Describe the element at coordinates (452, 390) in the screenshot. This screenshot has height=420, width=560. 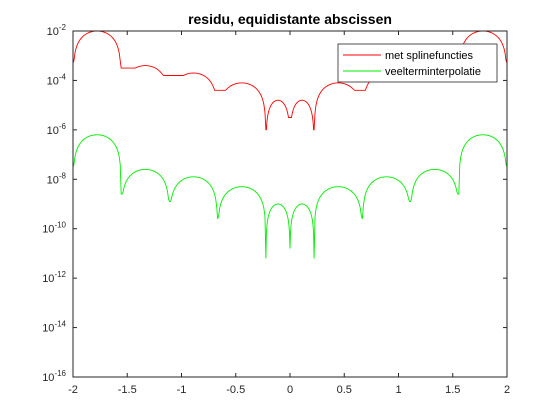
I see `x-tick-label: 1.5` at that location.